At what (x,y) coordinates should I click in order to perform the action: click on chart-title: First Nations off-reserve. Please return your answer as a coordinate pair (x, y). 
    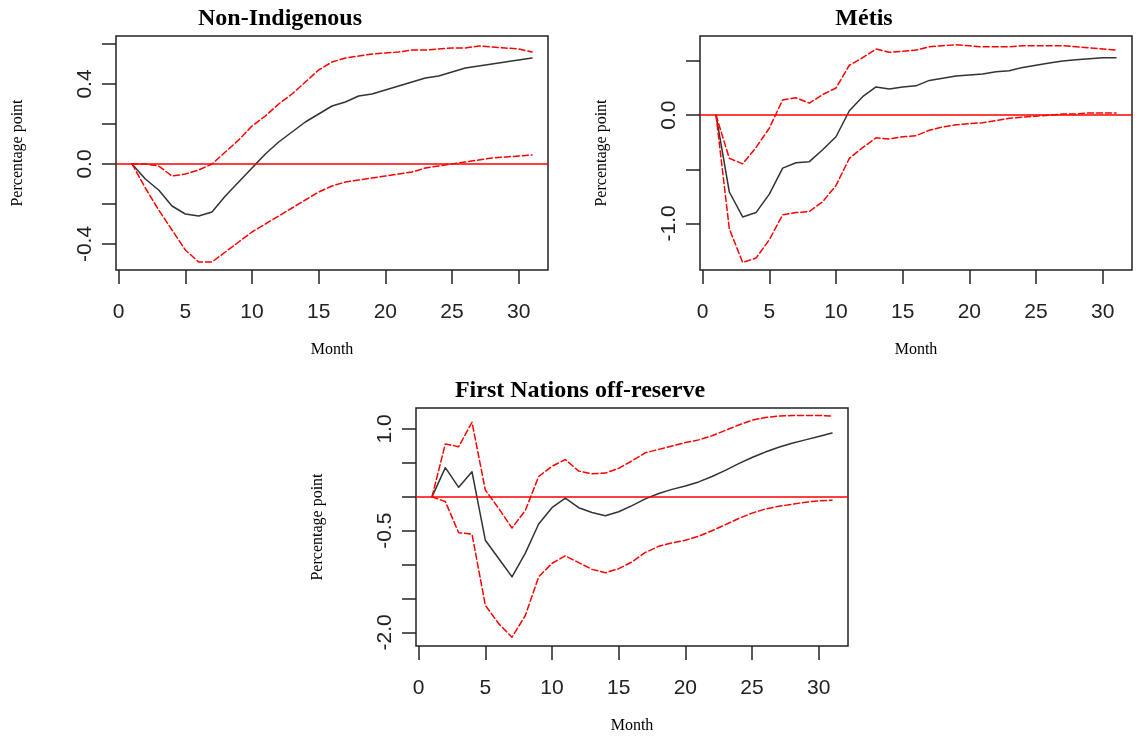
    Looking at the image, I should click on (580, 389).